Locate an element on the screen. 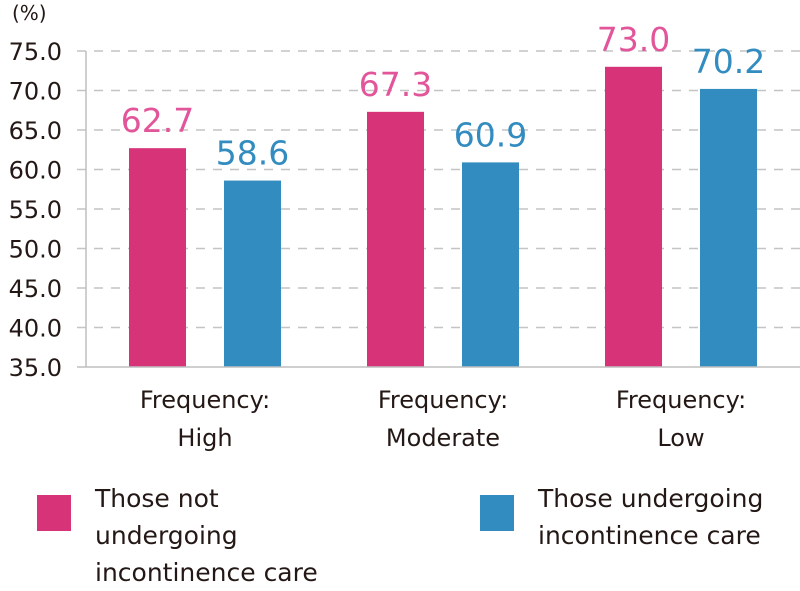  legend-label: Those undergoing incontinence care is located at coordinates (669, 517).